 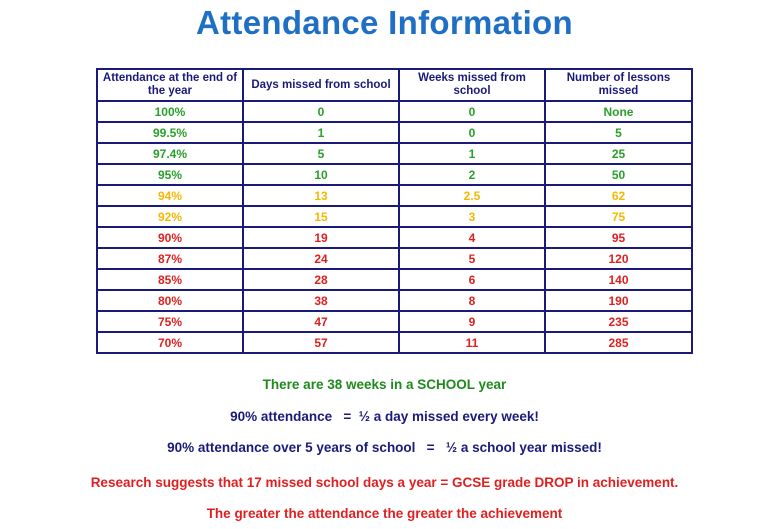 I want to click on weeks-missed-cell: 1, so click(x=472, y=153).